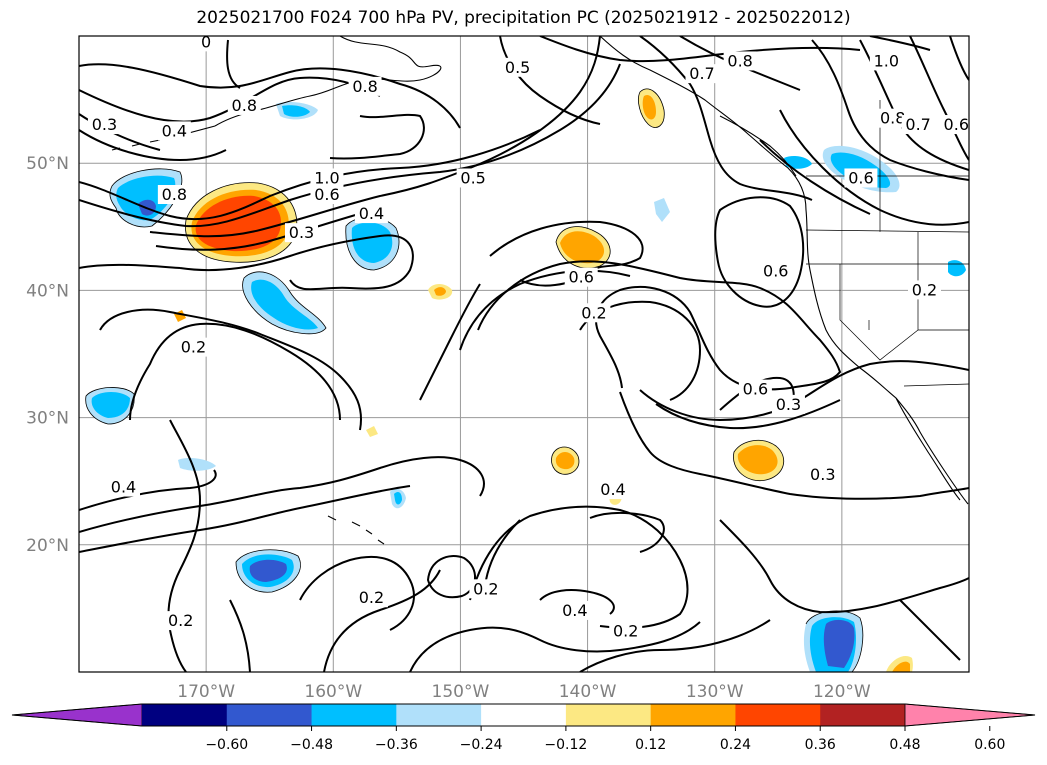 The image size is (1047, 765). Describe the element at coordinates (481, 745) in the screenshot. I see `colorbar-tick-label: −0.24` at that location.